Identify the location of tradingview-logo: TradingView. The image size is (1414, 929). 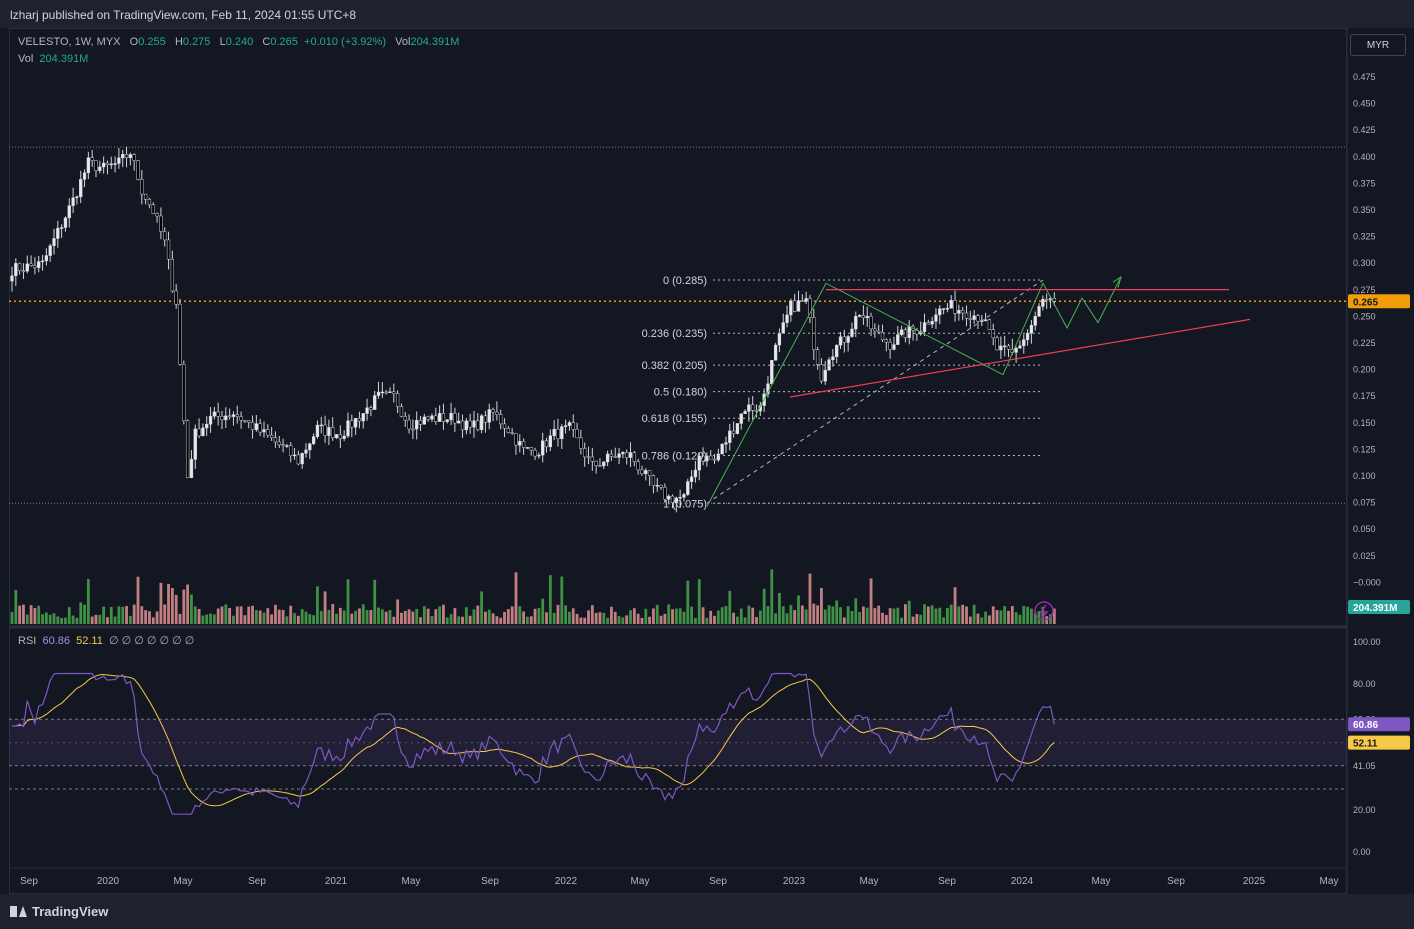
(59, 911).